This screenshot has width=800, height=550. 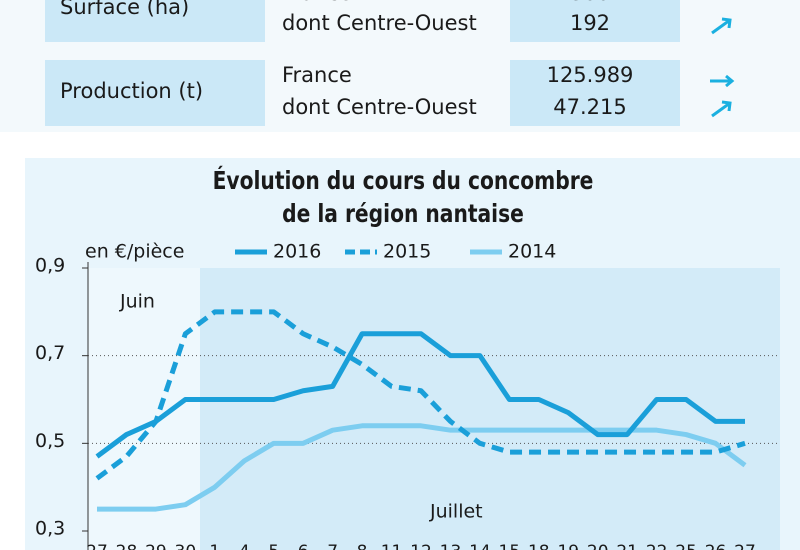 I want to click on x-tick-label: 30, so click(x=186, y=546).